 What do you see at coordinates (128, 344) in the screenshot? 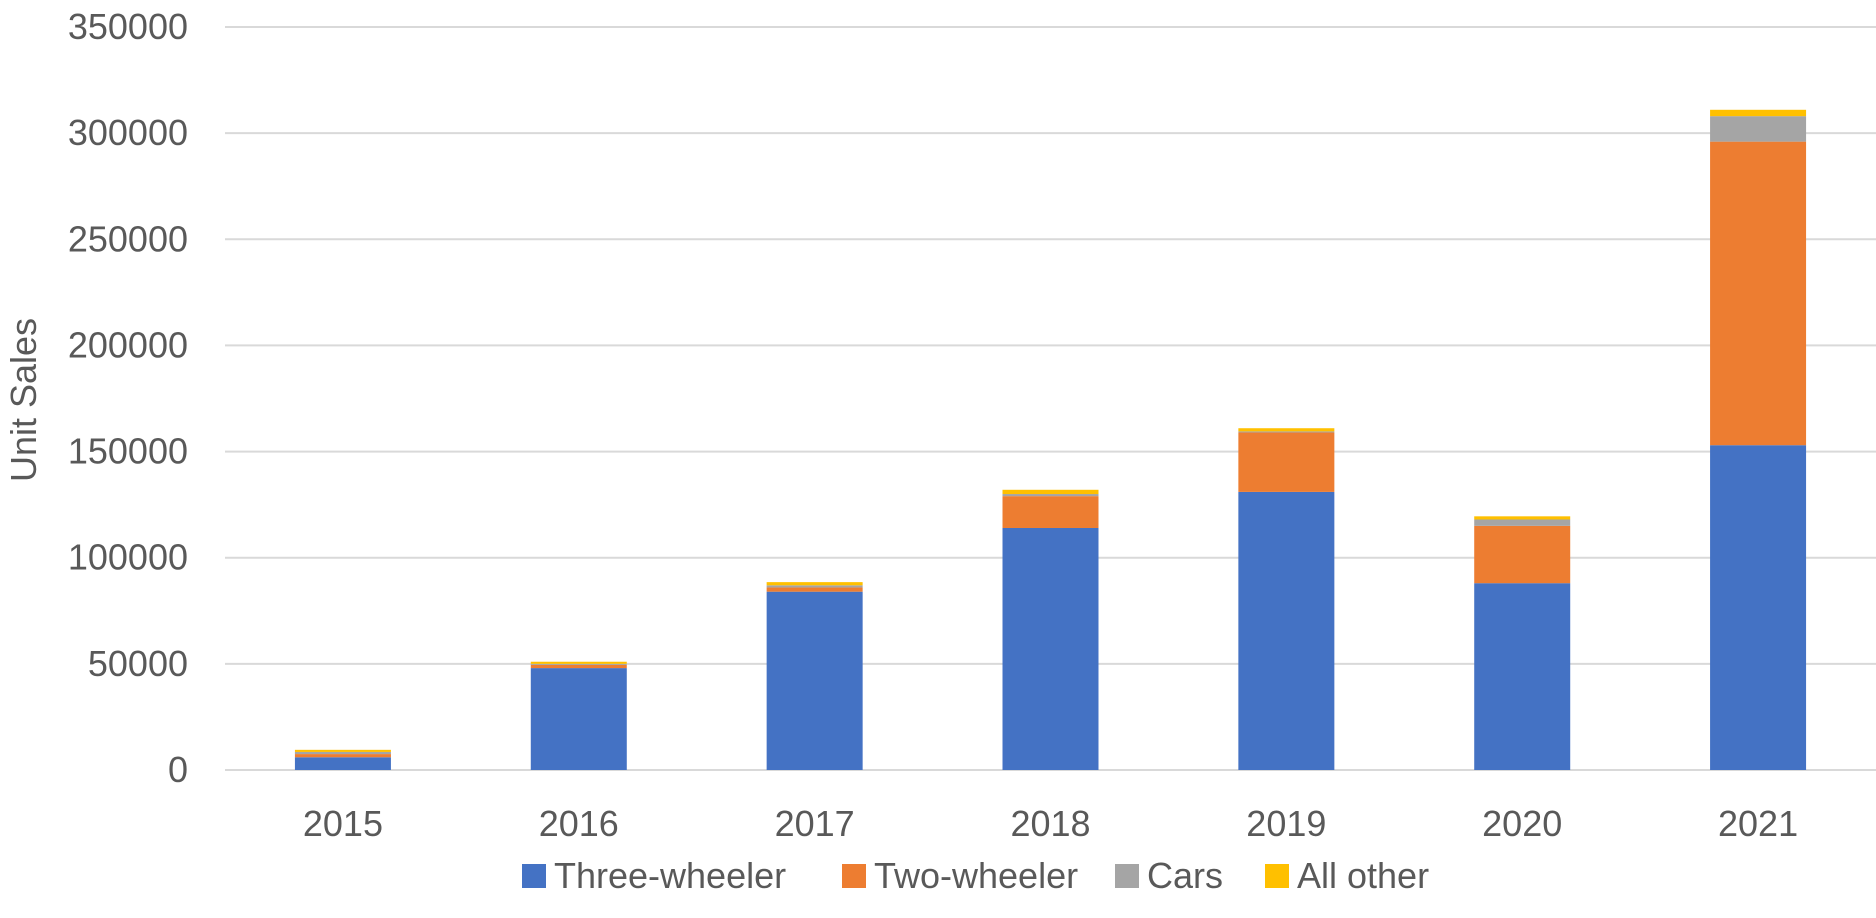
I see `y-tick-label: 200000` at bounding box center [128, 344].